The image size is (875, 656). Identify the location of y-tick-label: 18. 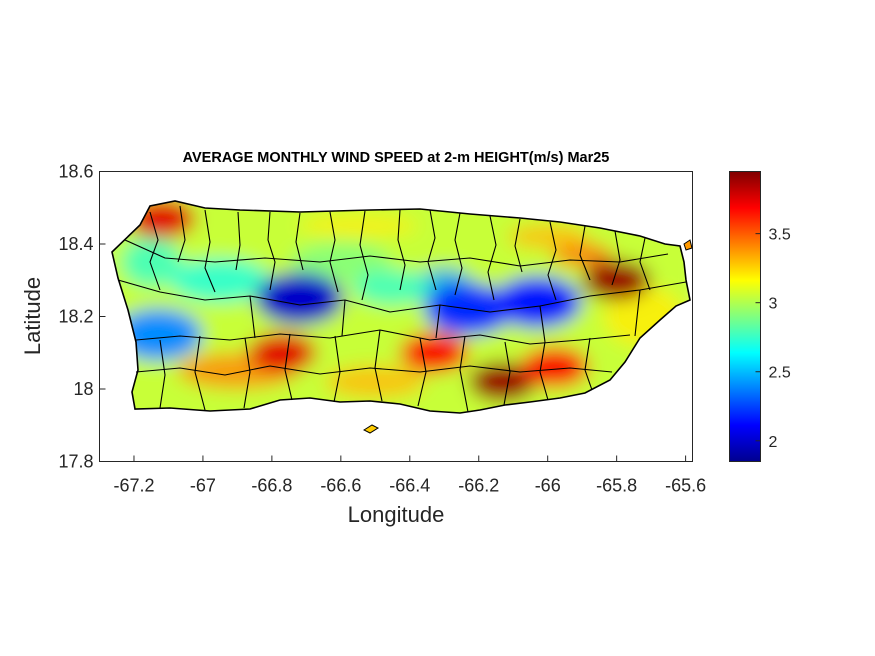
(83, 389).